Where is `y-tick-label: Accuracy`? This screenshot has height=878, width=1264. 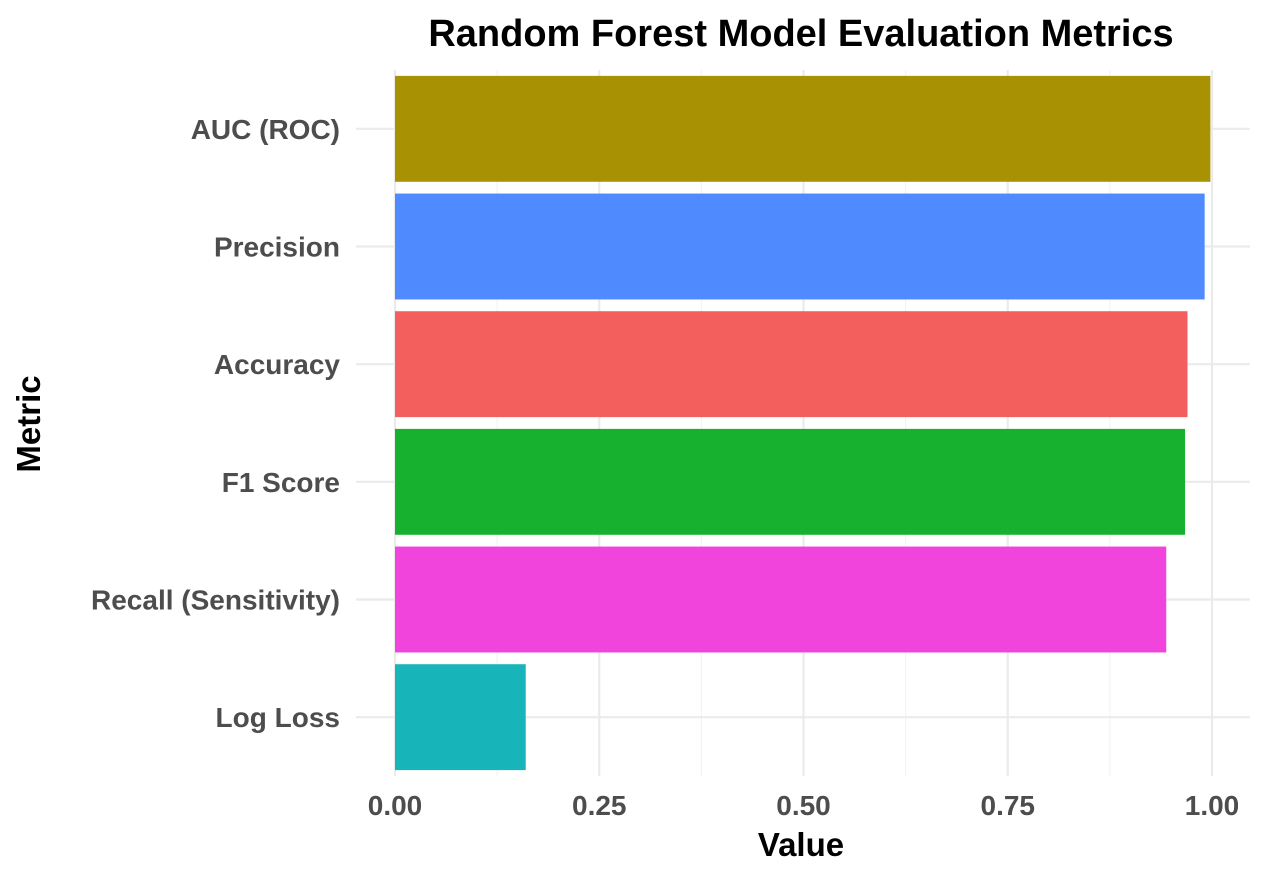
y-tick-label: Accuracy is located at coordinates (277, 364).